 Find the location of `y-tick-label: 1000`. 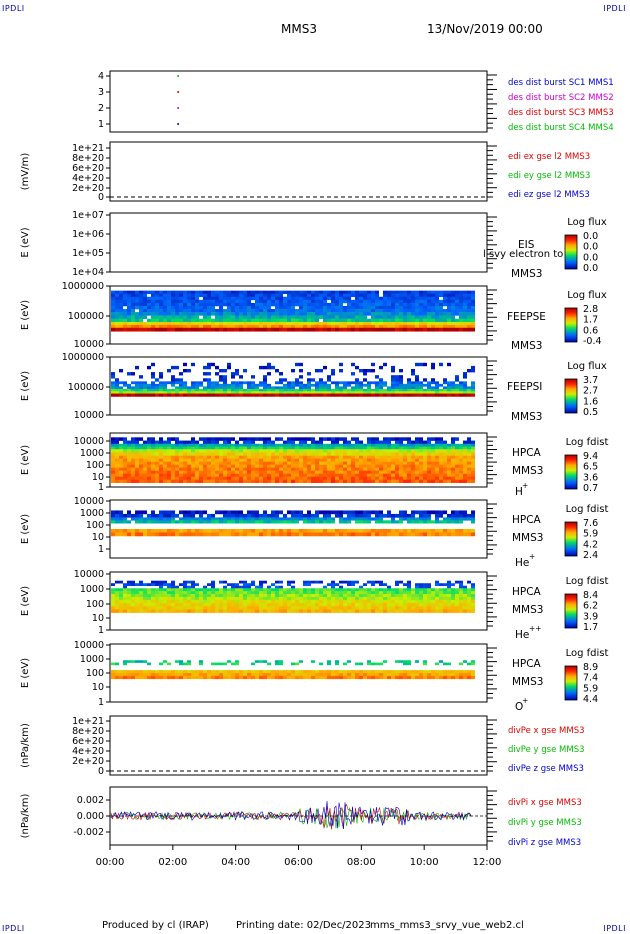

y-tick-label: 1000 is located at coordinates (92, 453).